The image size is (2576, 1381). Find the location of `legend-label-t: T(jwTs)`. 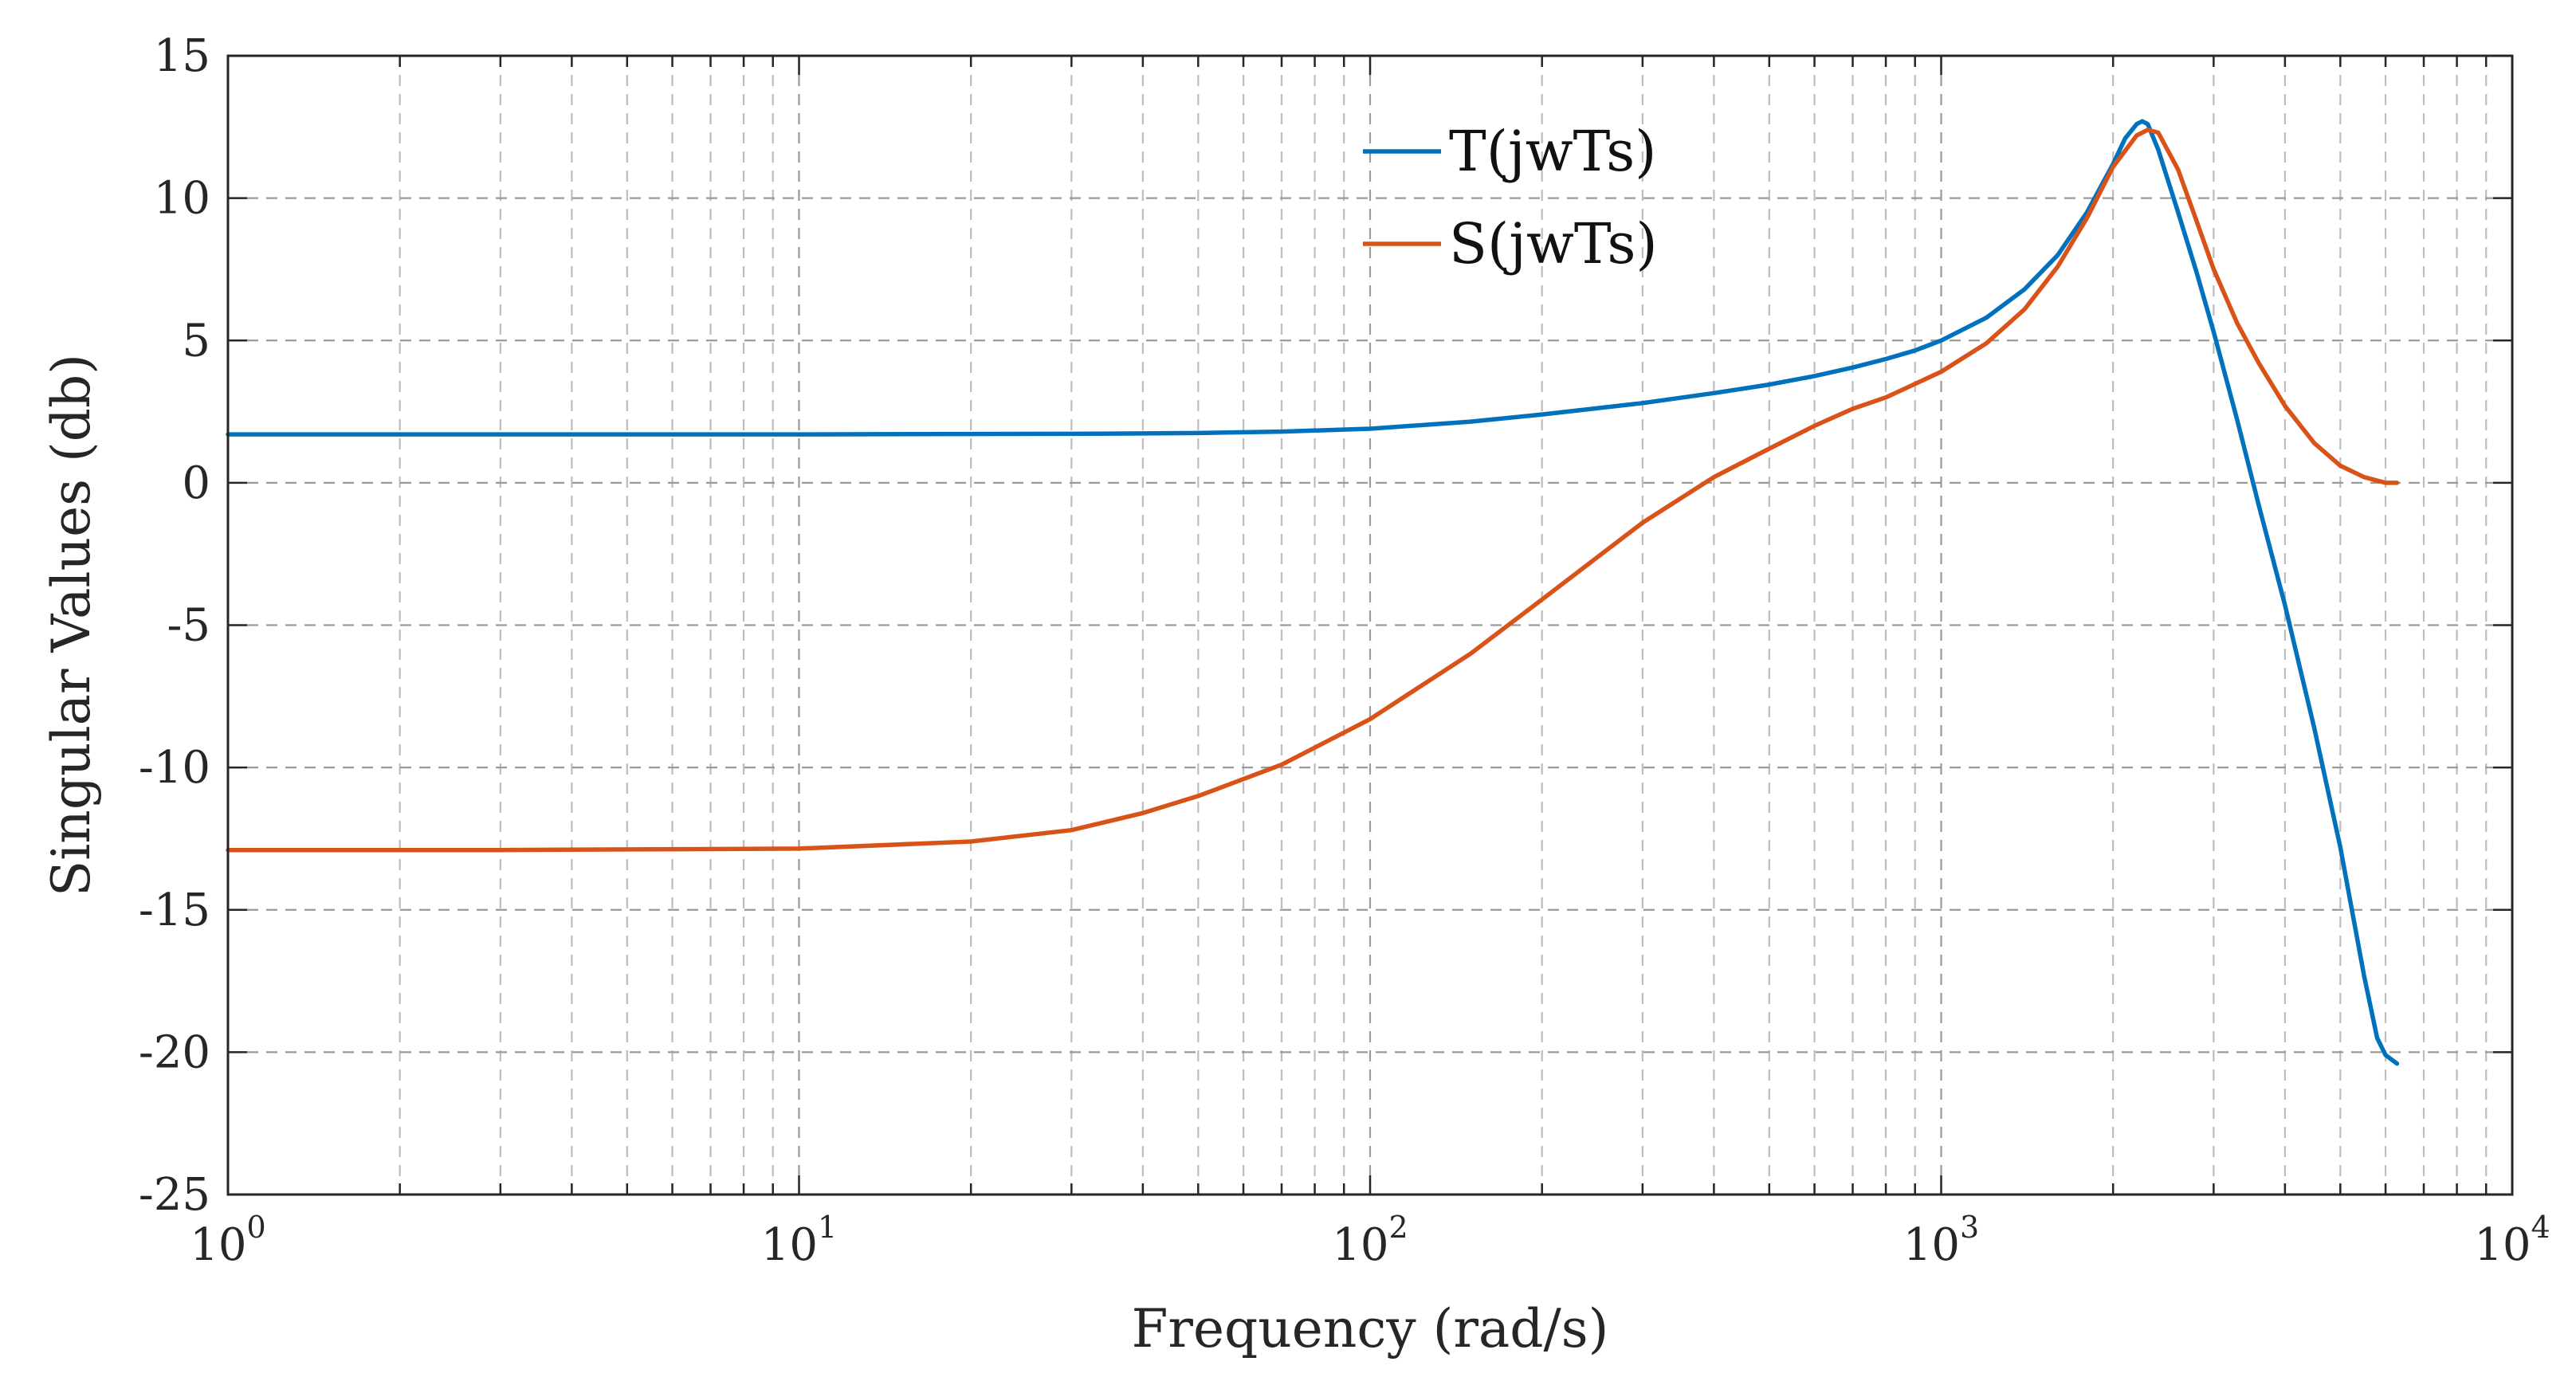

legend-label-t: T(jwTs) is located at coordinates (1552, 151).